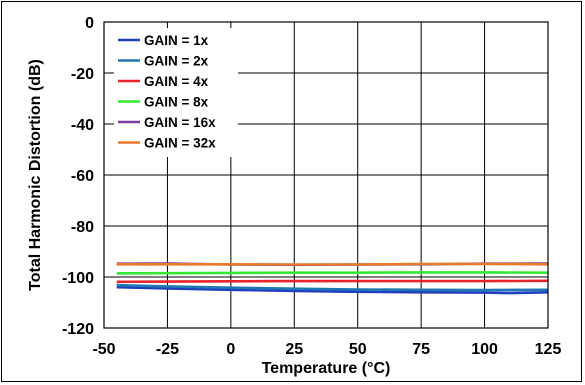 The height and width of the screenshot is (385, 585). I want to click on y-tick-label: -40, so click(82, 125).